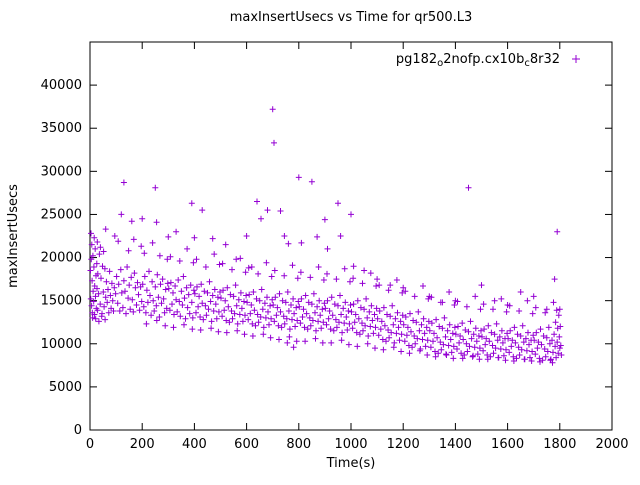 Image resolution: width=640 pixels, height=485 pixels. I want to click on y-tick-label: 40000, so click(61, 85).